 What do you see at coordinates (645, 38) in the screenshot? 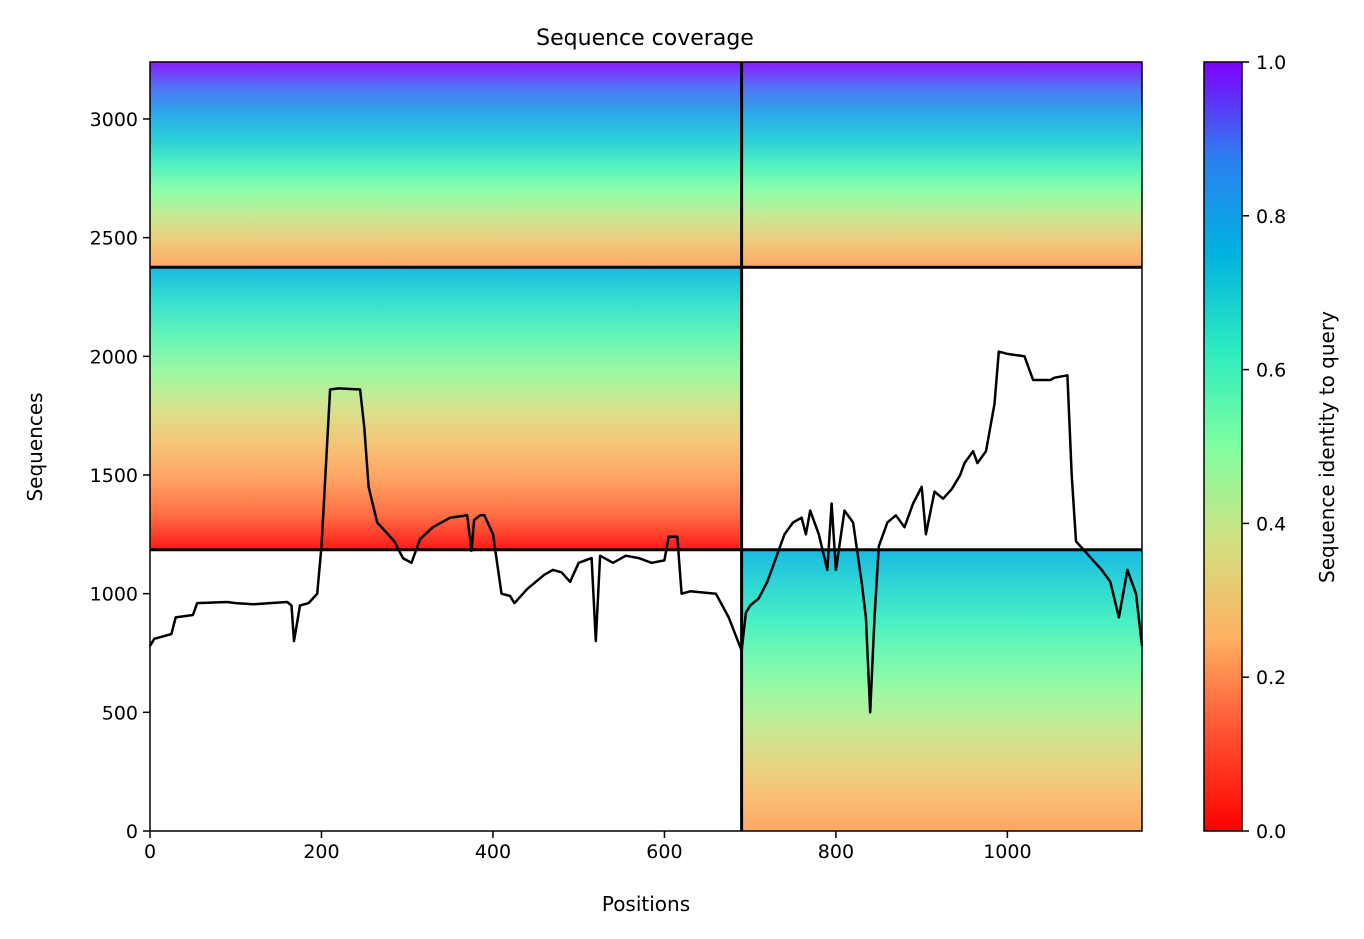
I see `chart-title: Sequence coverage` at bounding box center [645, 38].